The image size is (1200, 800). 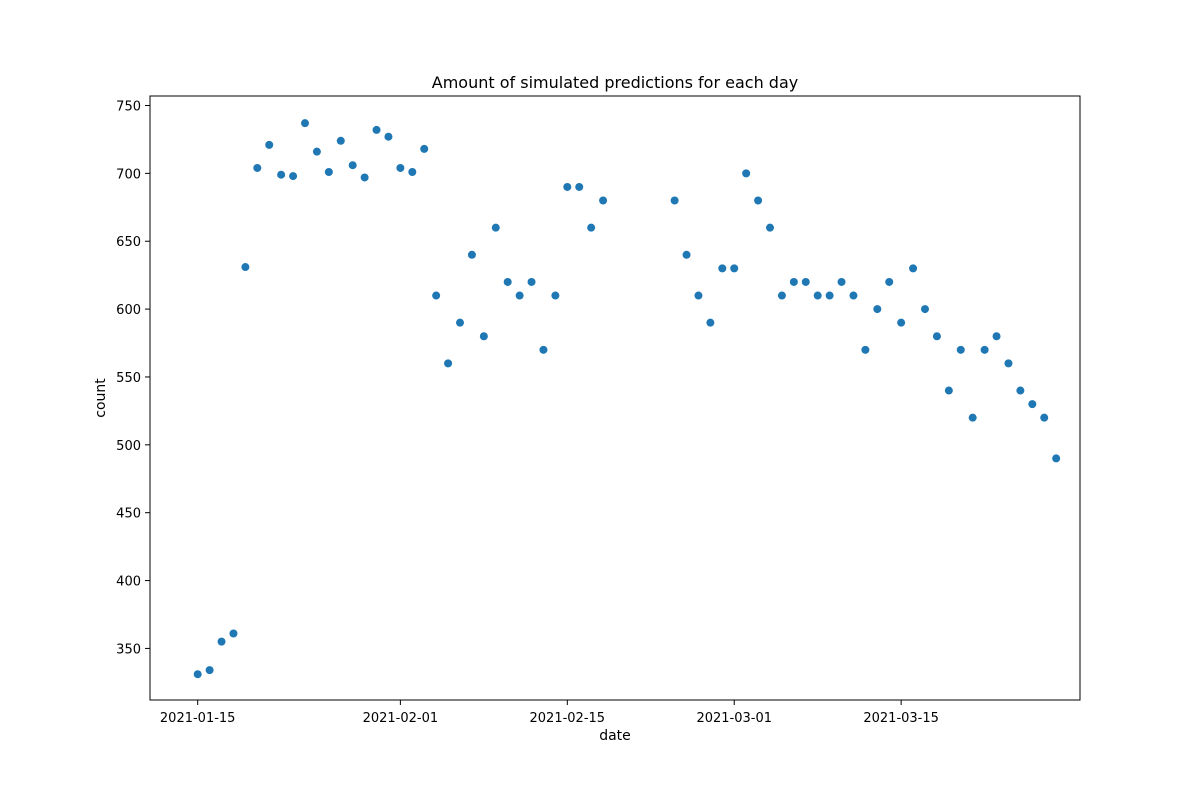 What do you see at coordinates (734, 718) in the screenshot?
I see `x-tick-label: 2021-03-01` at bounding box center [734, 718].